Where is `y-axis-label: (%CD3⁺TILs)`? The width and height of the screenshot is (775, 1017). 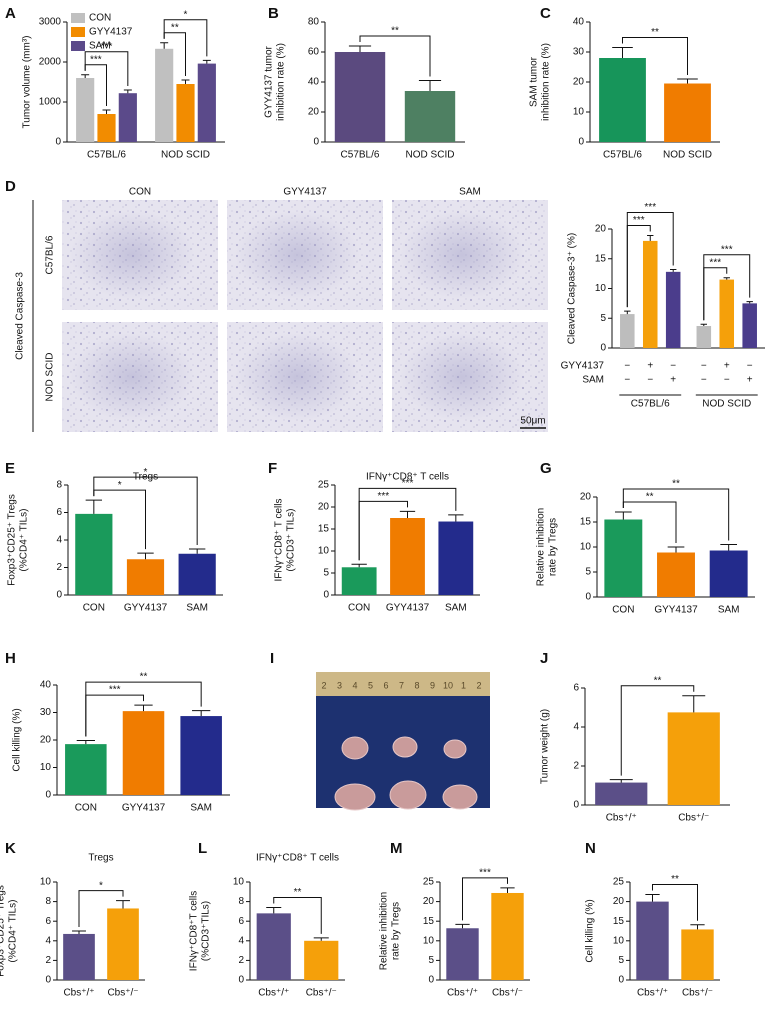
y-axis-label: (%CD3⁺TILs) is located at coordinates (206, 931).